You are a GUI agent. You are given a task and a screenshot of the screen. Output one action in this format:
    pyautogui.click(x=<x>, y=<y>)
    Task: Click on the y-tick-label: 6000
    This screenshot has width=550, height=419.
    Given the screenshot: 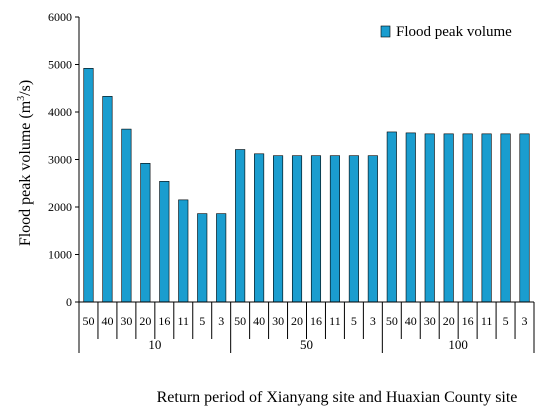 What is the action you would take?
    pyautogui.click(x=60, y=17)
    